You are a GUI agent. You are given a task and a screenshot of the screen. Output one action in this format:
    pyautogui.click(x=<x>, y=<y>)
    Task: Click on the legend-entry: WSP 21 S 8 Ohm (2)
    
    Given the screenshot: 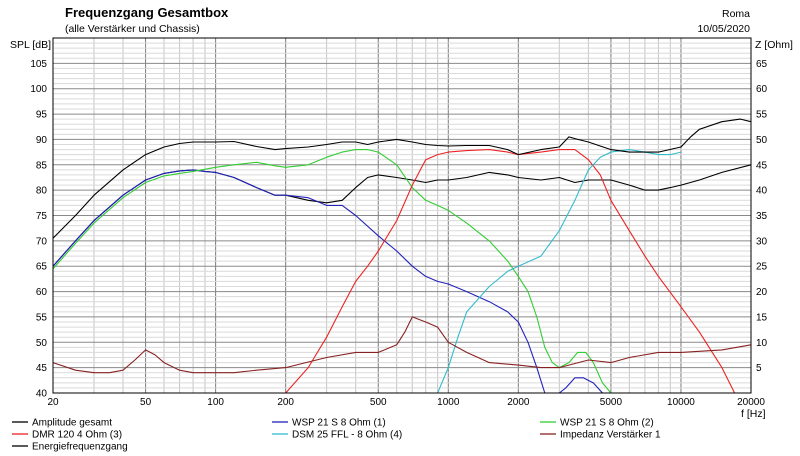 What is the action you would take?
    pyautogui.click(x=607, y=423)
    